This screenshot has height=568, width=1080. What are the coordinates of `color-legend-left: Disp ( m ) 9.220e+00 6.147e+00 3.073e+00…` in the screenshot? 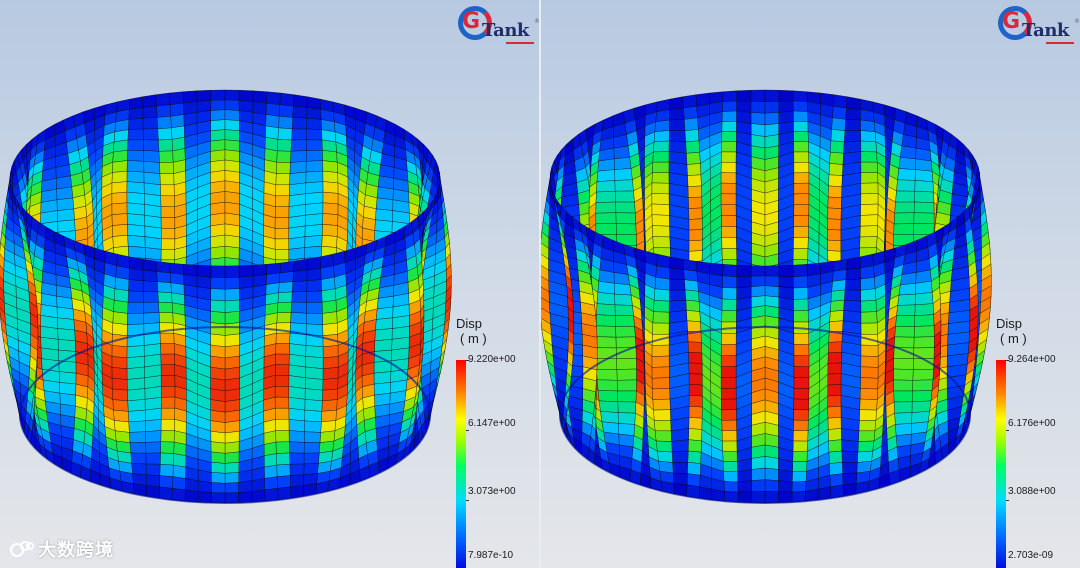 It's located at (498, 442).